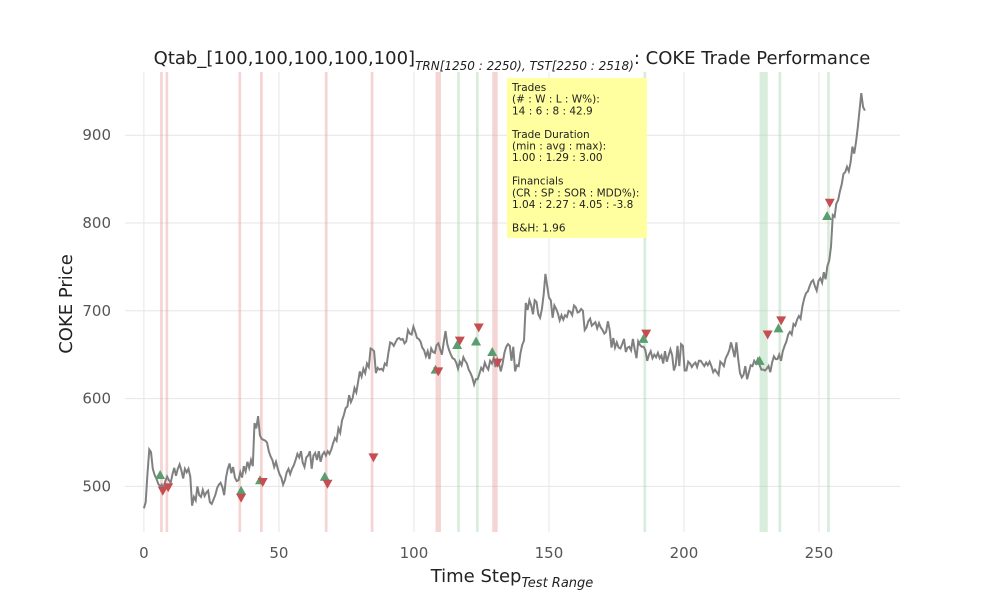 The height and width of the screenshot is (600, 1000). I want to click on y-tick-label: 500, so click(96, 486).